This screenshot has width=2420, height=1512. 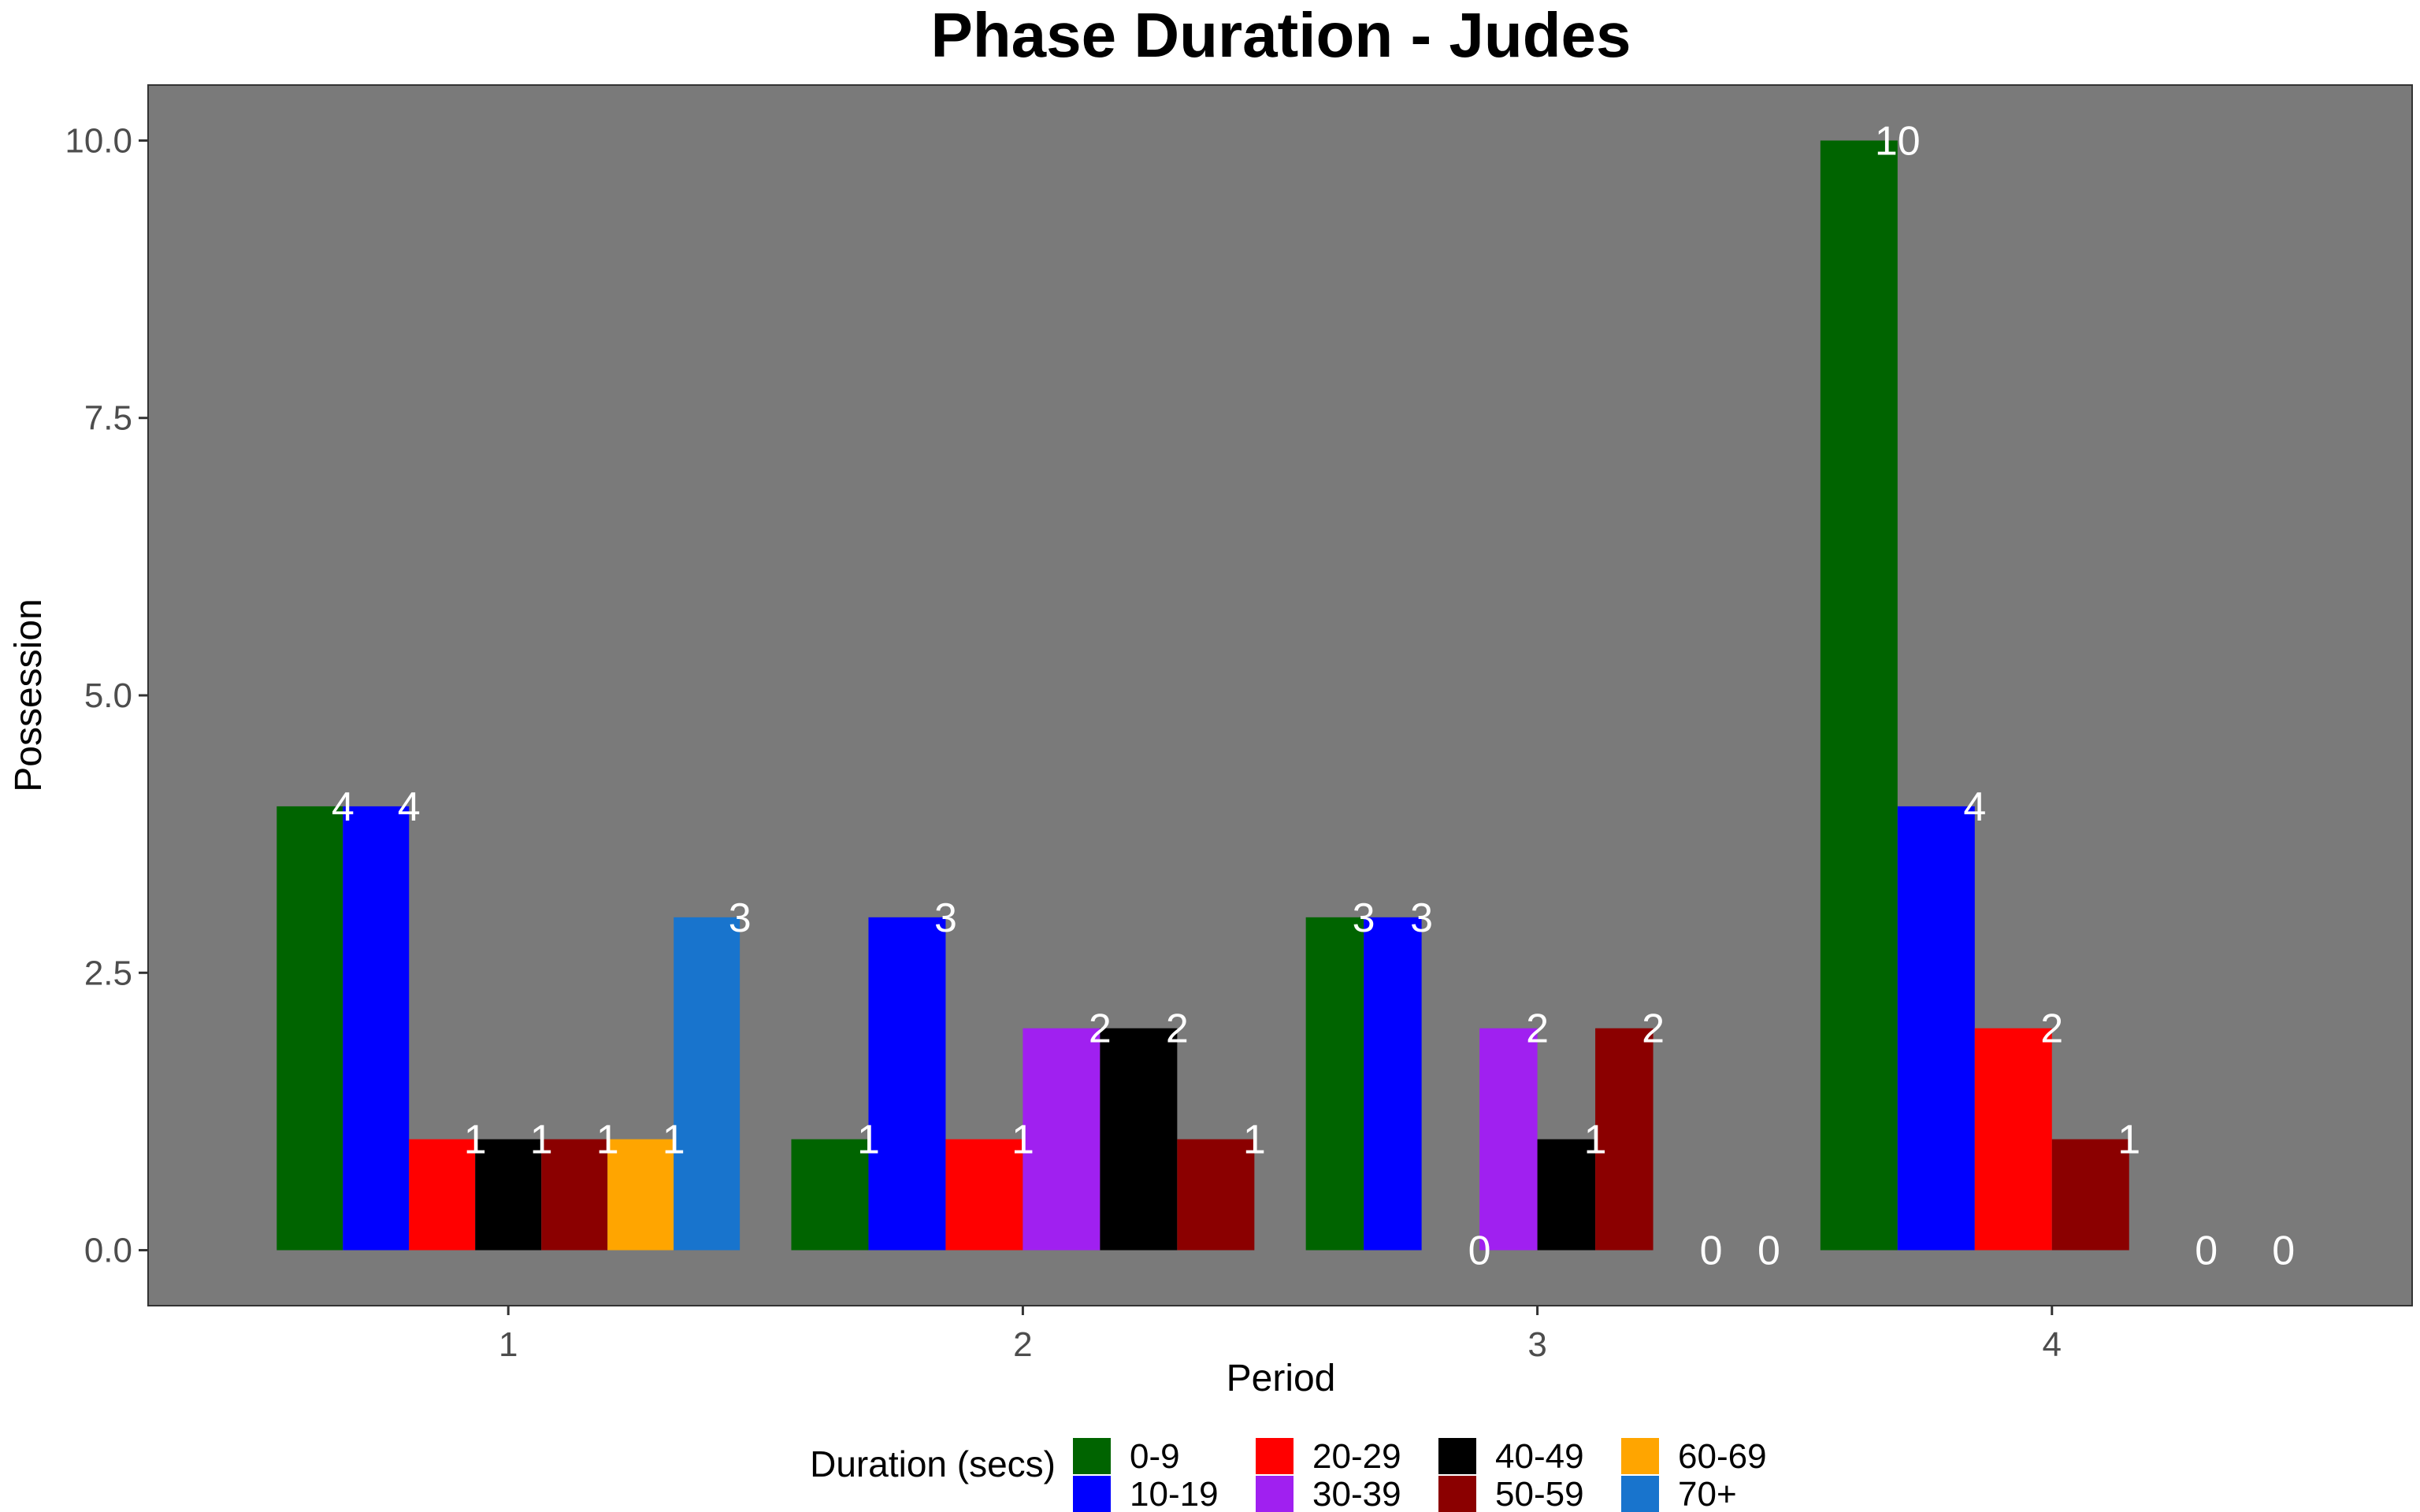 What do you see at coordinates (1898, 141) in the screenshot?
I see `bar-data-label: 10` at bounding box center [1898, 141].